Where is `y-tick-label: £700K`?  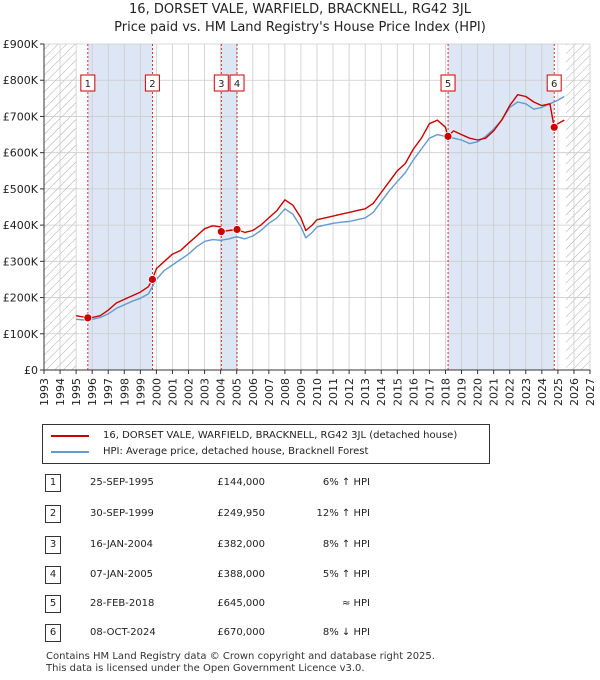 y-tick-label: £700K is located at coordinates (21, 116).